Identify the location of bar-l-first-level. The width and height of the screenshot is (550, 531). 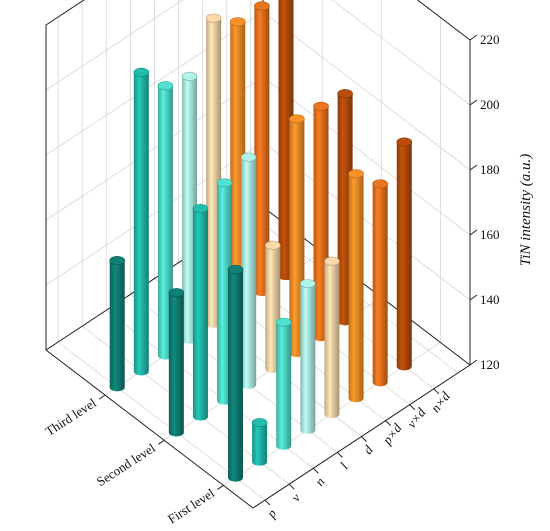
(308, 357).